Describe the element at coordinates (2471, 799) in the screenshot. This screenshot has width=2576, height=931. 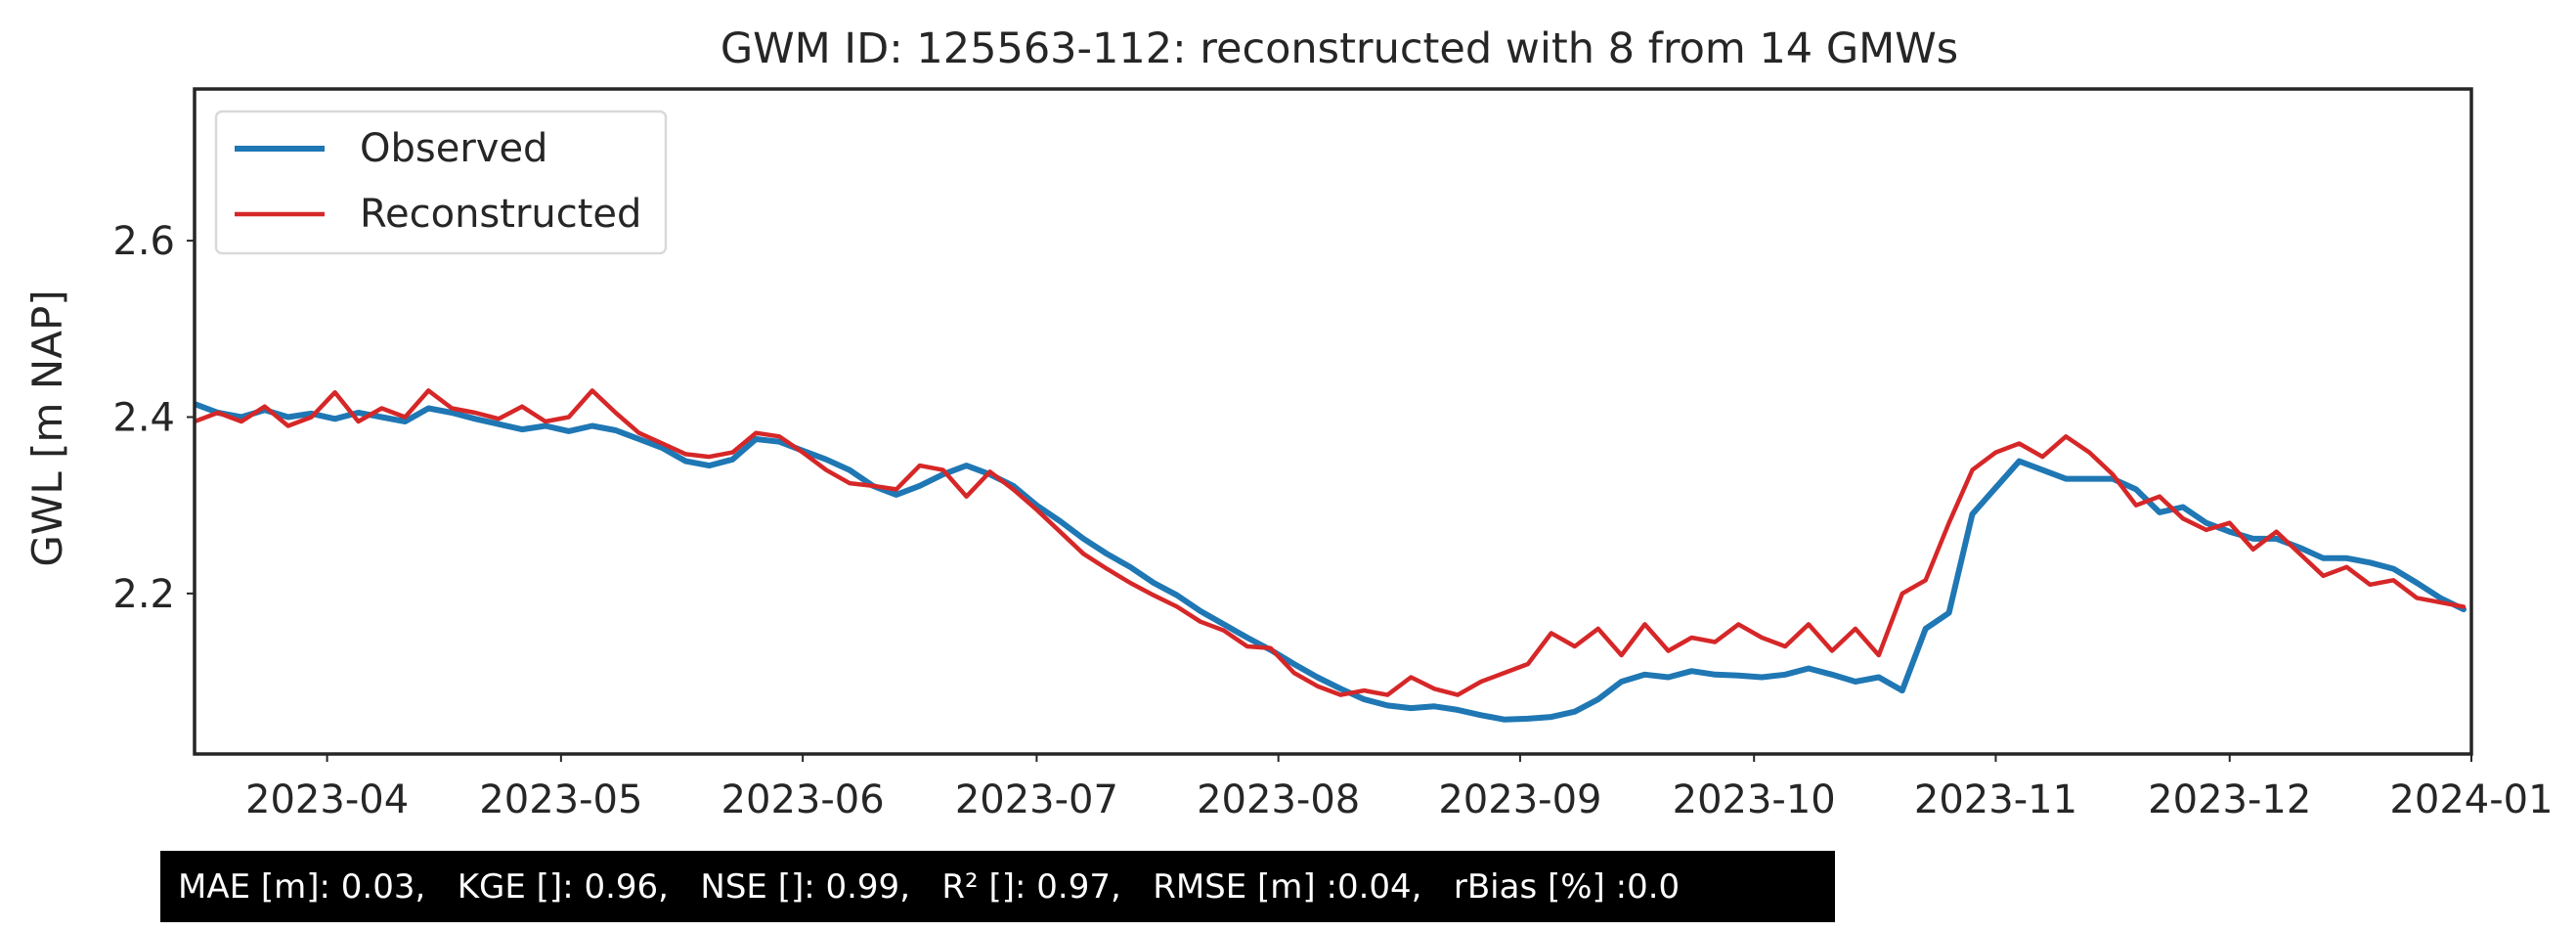
I see `x-tick-label: 2024-01` at that location.